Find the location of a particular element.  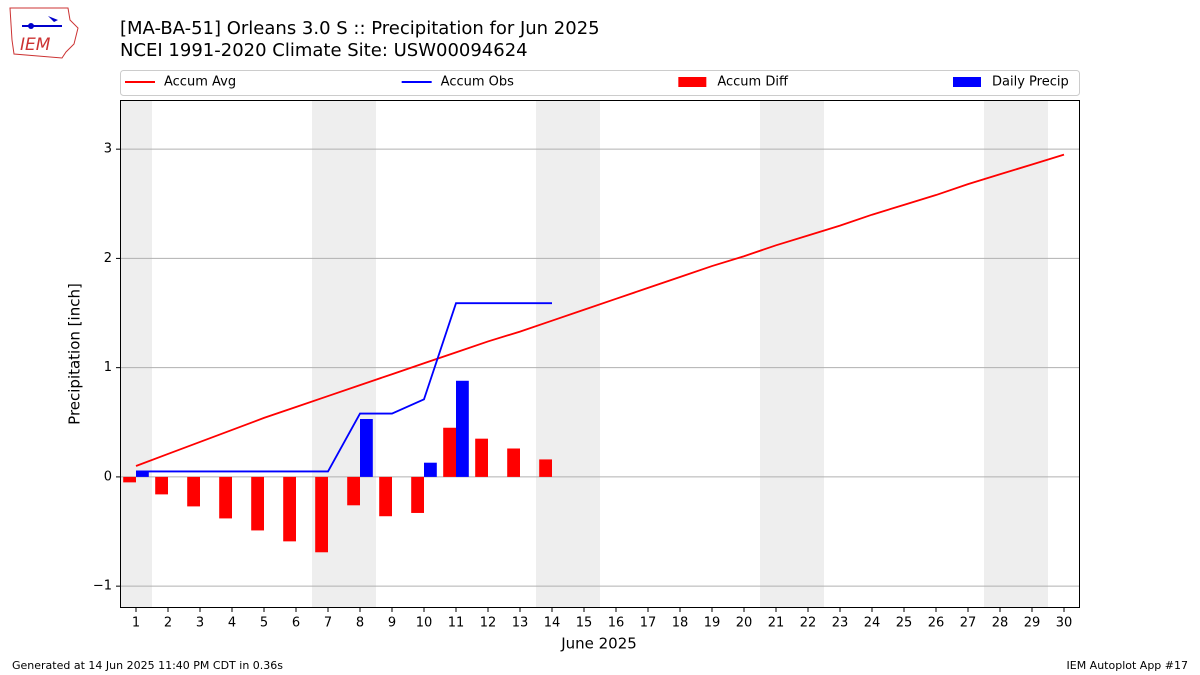

x-tick-label: 13 is located at coordinates (520, 623).